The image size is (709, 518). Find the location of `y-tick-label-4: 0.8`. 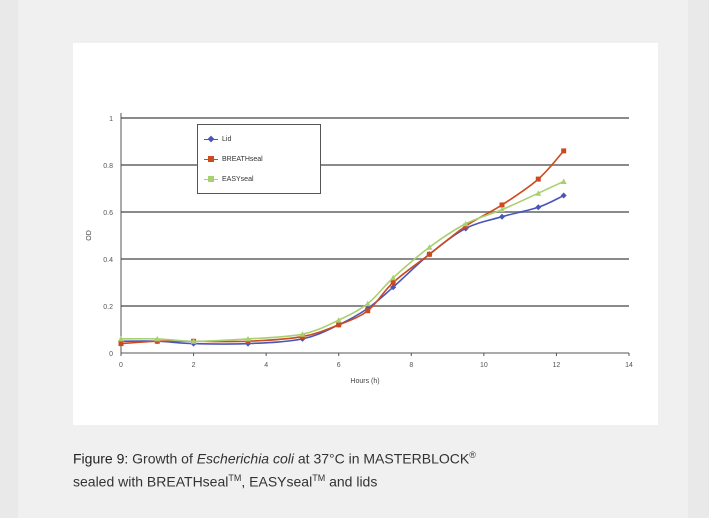

y-tick-label-4: 0.8 is located at coordinates (108, 166).